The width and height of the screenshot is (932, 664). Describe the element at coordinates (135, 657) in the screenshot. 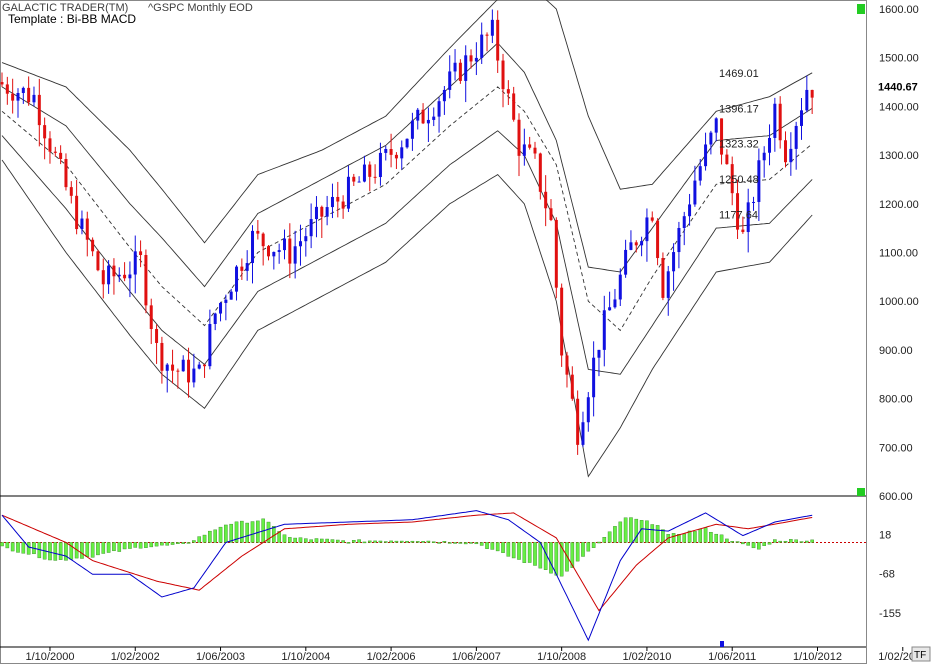

I see `x-tick-label: 1/02/2002` at that location.